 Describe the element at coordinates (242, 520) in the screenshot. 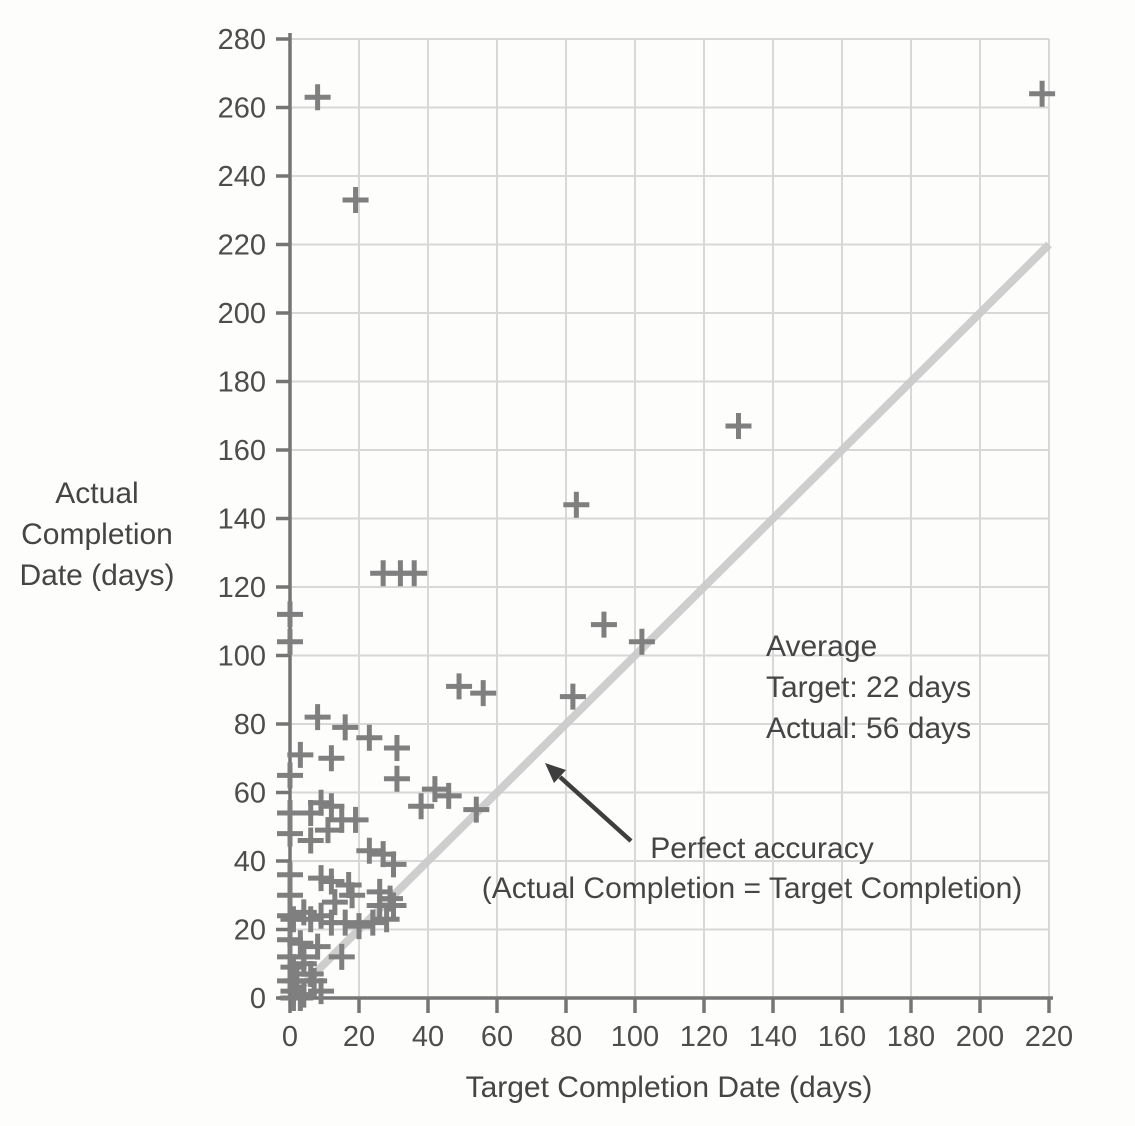

I see `y-axis-tick-label: 140` at that location.